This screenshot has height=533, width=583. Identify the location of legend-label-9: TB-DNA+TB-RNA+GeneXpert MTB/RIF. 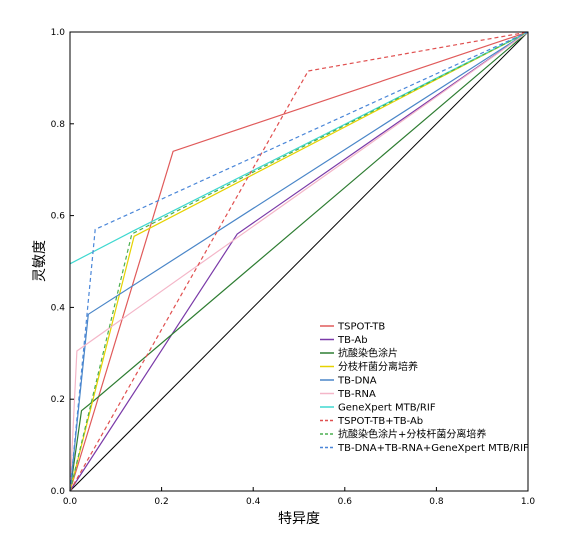
(433, 448).